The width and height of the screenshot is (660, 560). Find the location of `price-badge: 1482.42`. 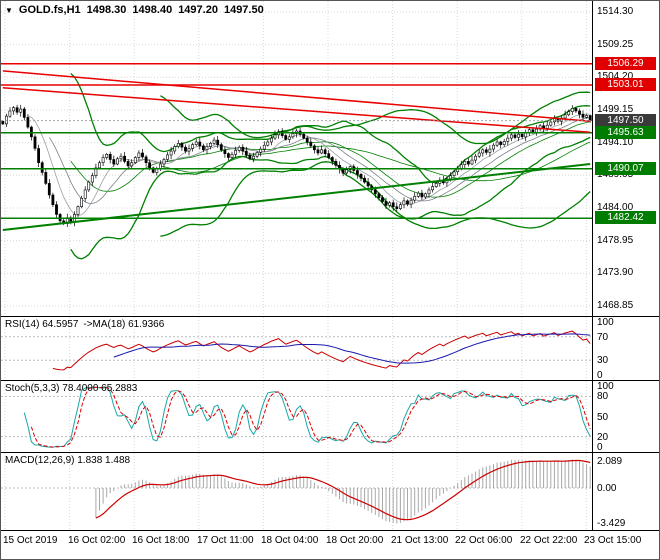

price-badge: 1482.42 is located at coordinates (625, 217).